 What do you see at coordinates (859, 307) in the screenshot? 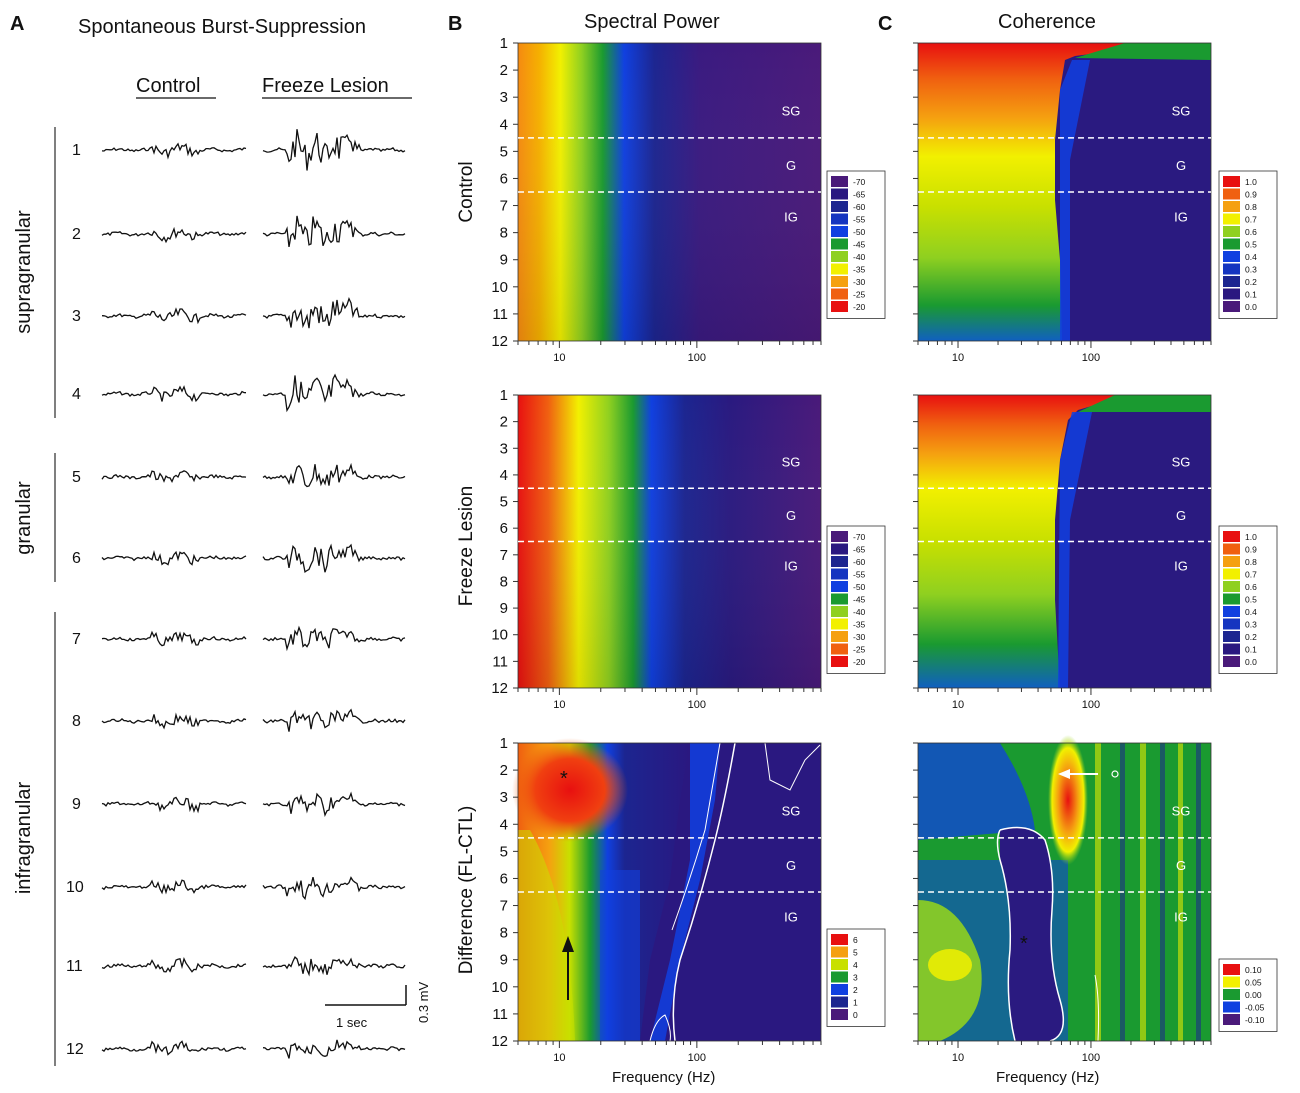
I see `colorbar-label: -20` at bounding box center [859, 307].